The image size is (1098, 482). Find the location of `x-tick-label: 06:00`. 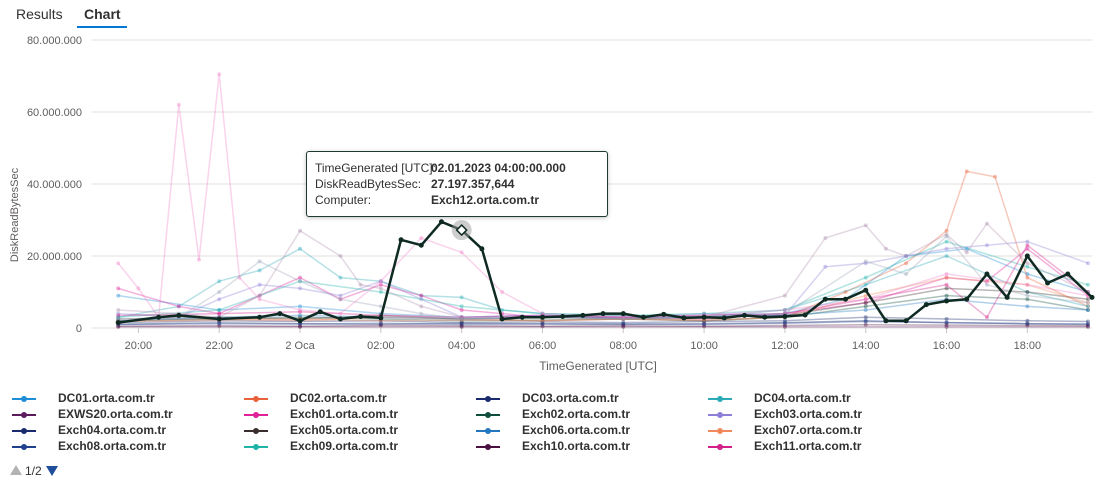

x-tick-label: 06:00 is located at coordinates (543, 346).